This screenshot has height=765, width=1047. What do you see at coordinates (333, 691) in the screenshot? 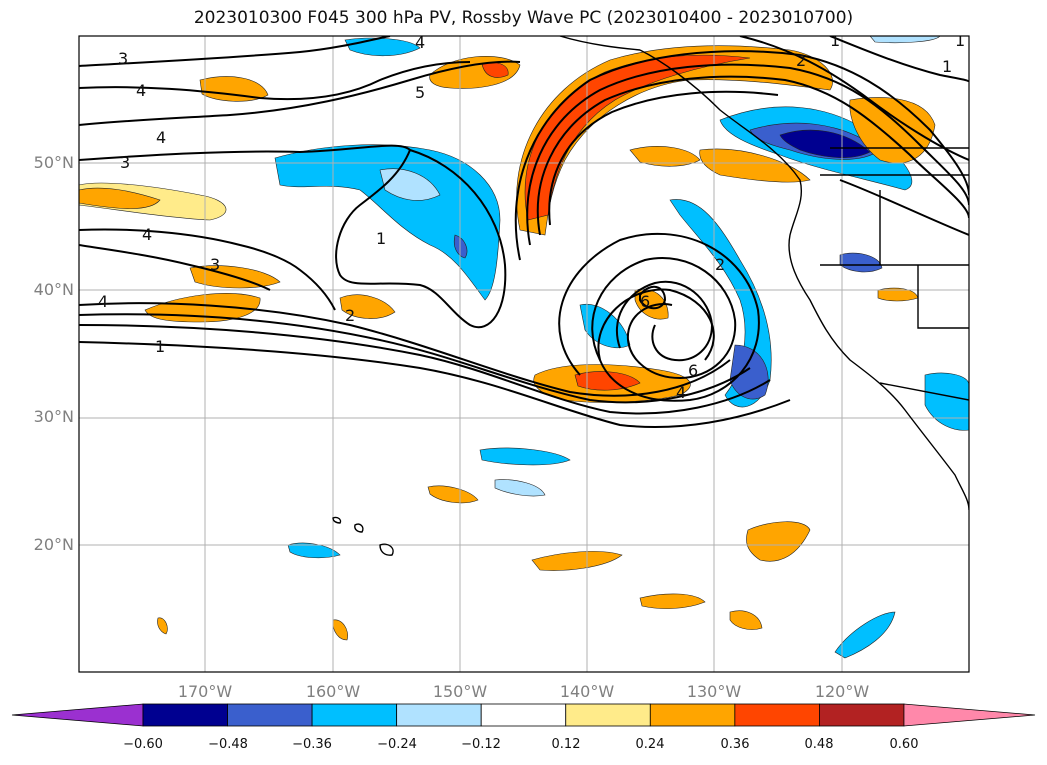
I see `lon-label-160w: 160°W` at bounding box center [333, 691].